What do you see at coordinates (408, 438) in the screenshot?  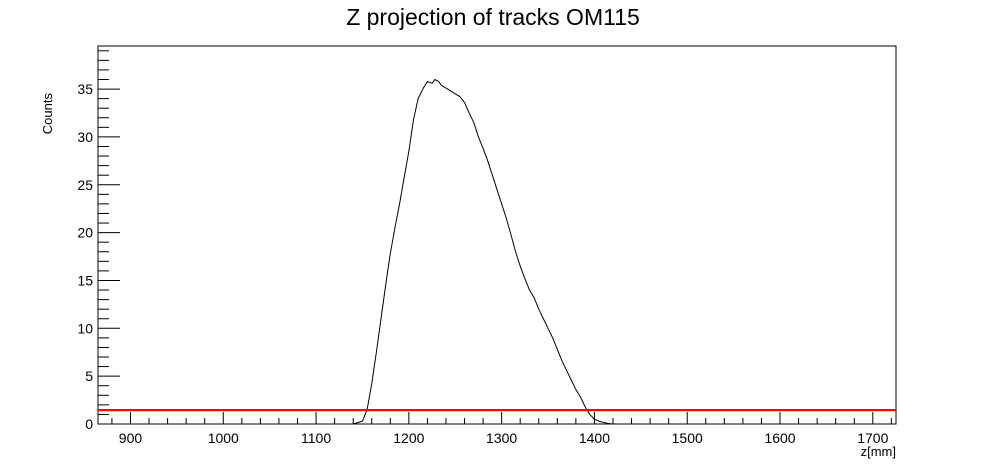 I see `x-tick-label: 1200` at bounding box center [408, 438].